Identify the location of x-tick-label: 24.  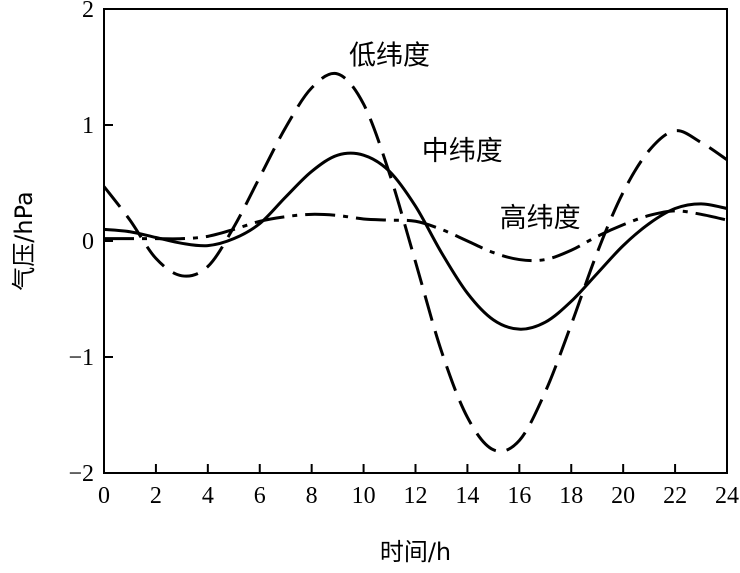
(727, 496).